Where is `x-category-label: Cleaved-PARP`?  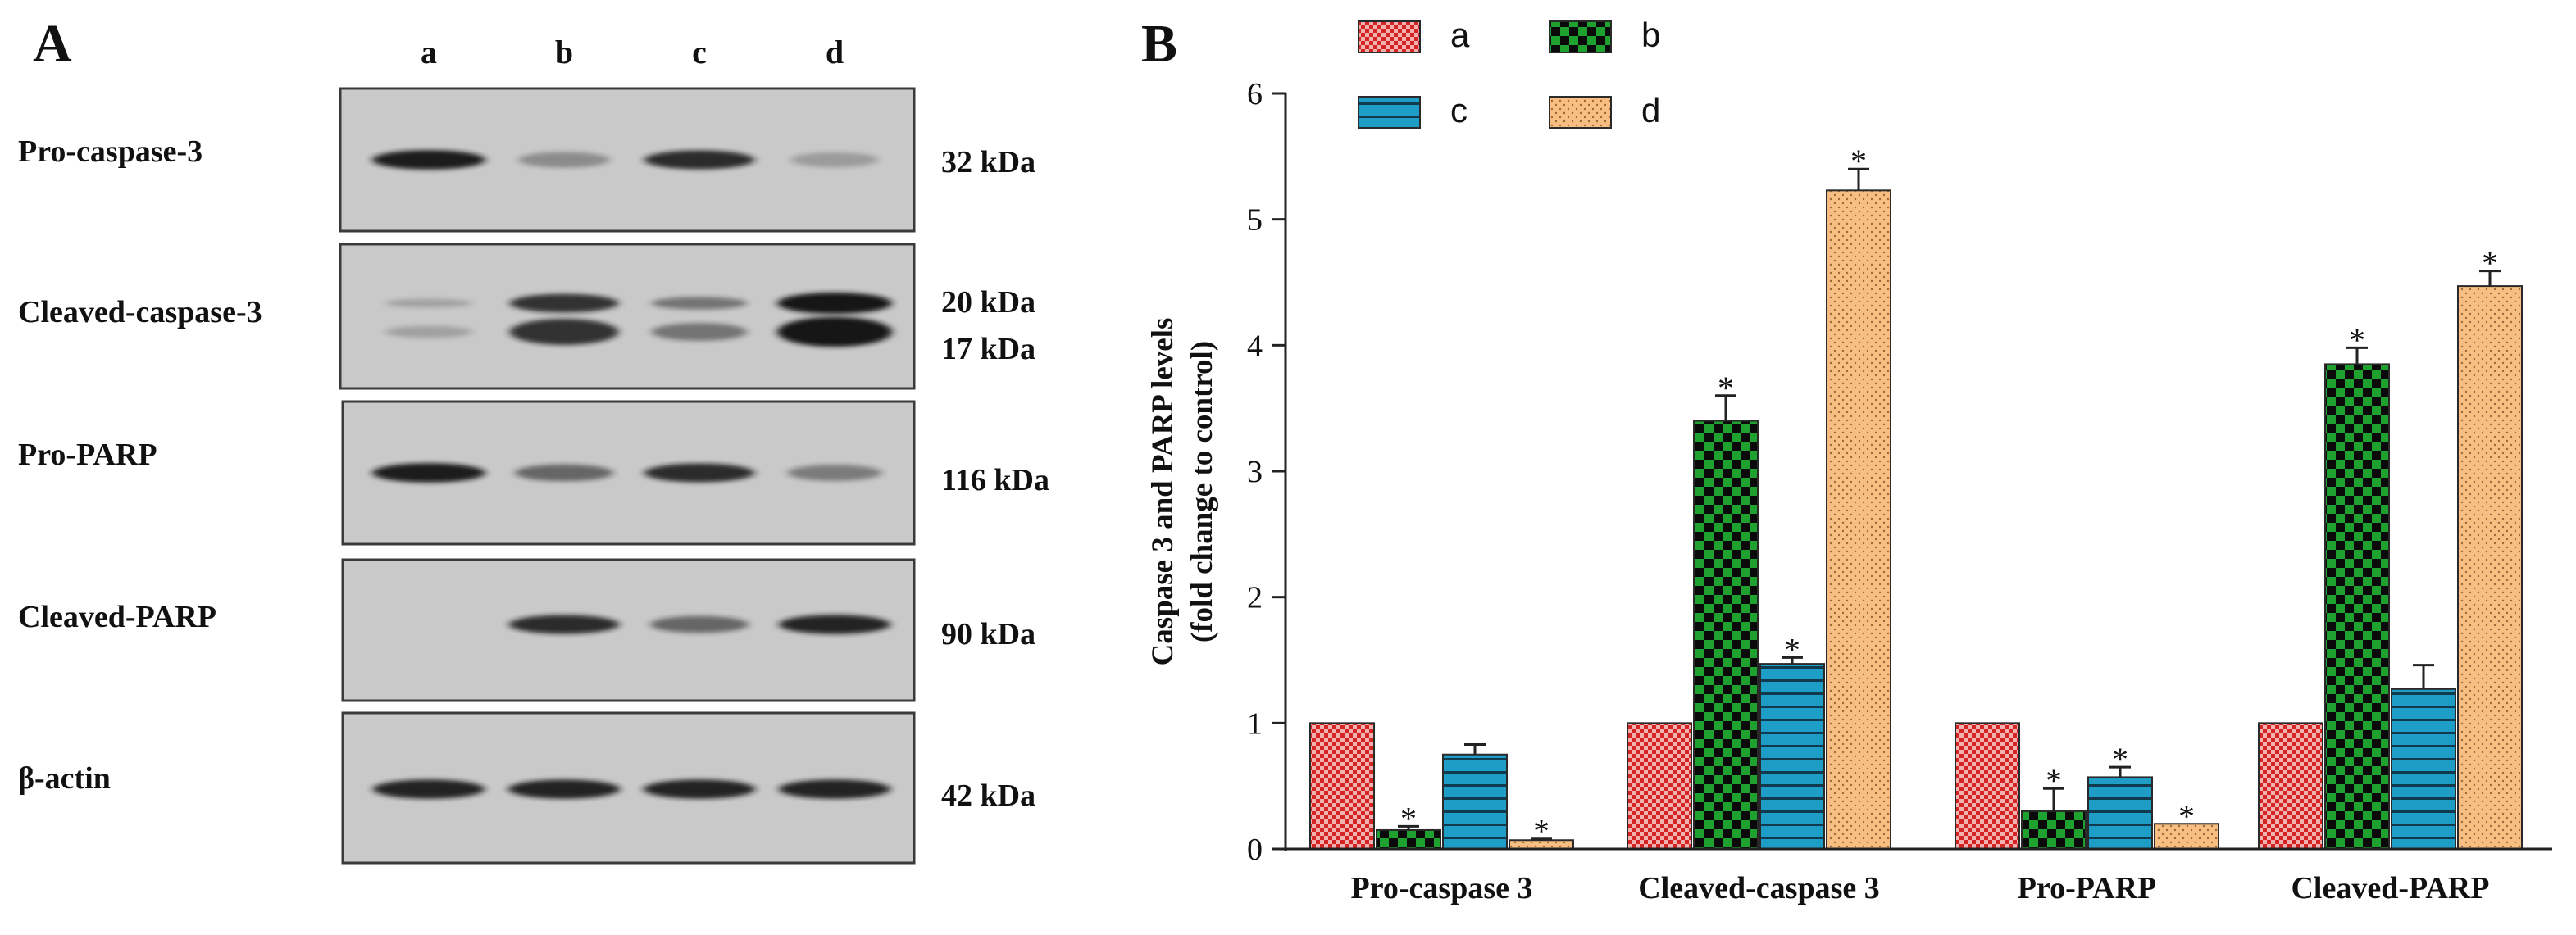
x-category-label: Cleaved-PARP is located at coordinates (2390, 888).